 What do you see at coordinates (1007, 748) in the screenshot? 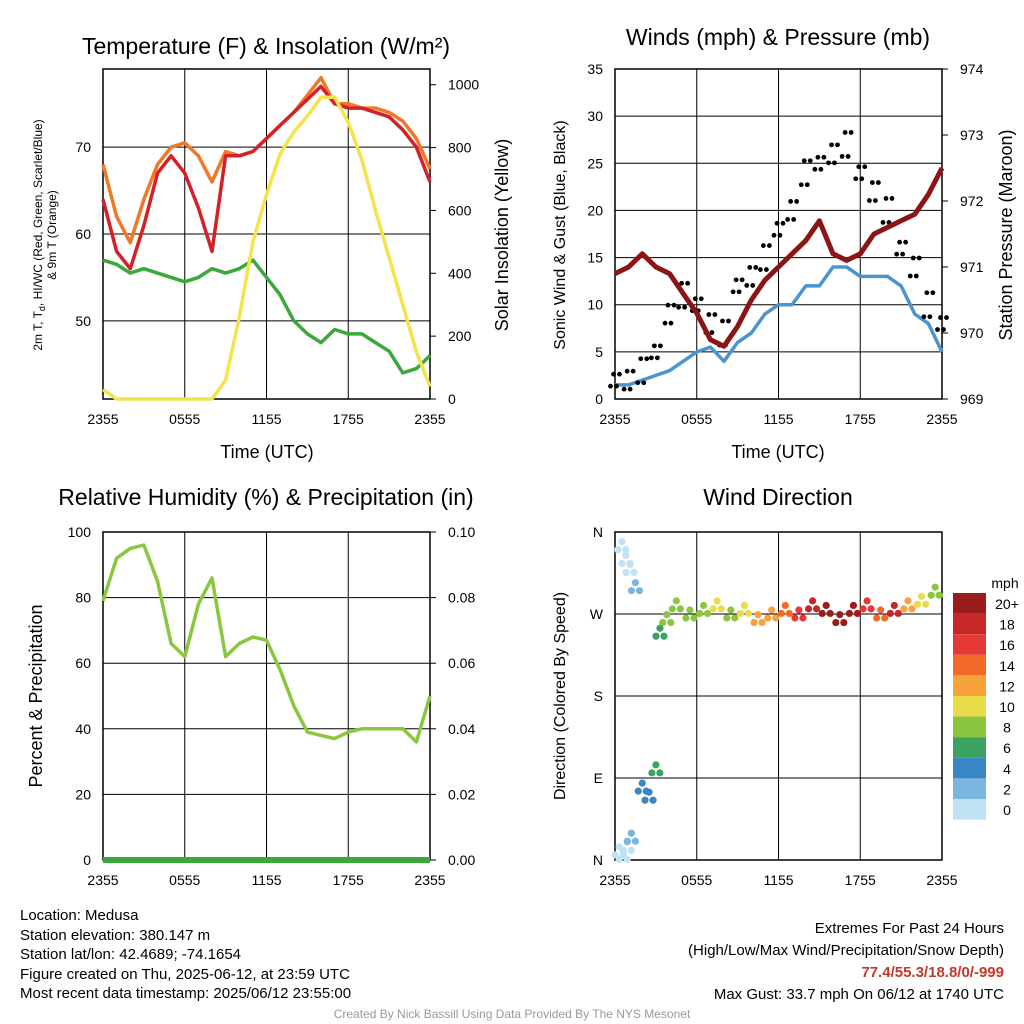
I see `legend-label: 6` at bounding box center [1007, 748].